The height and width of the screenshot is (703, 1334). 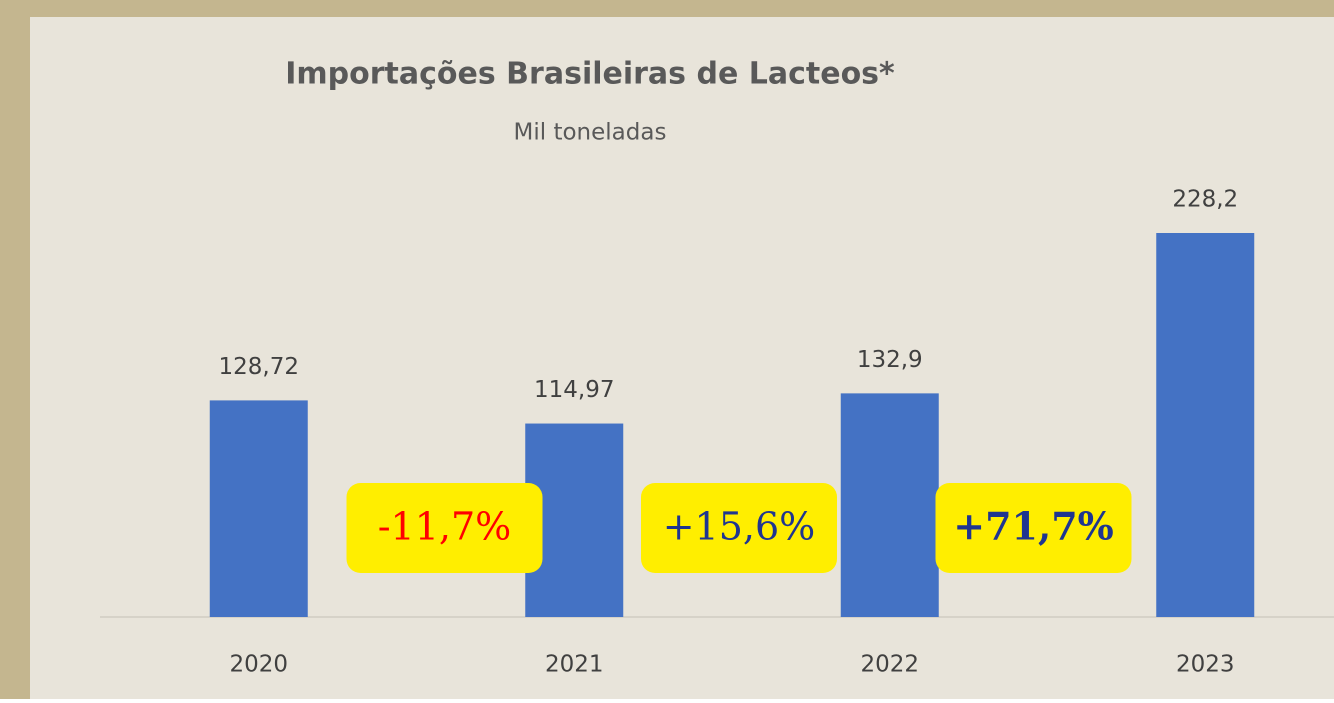 I want to click on annotation: +71,7%, so click(x=1033, y=526).